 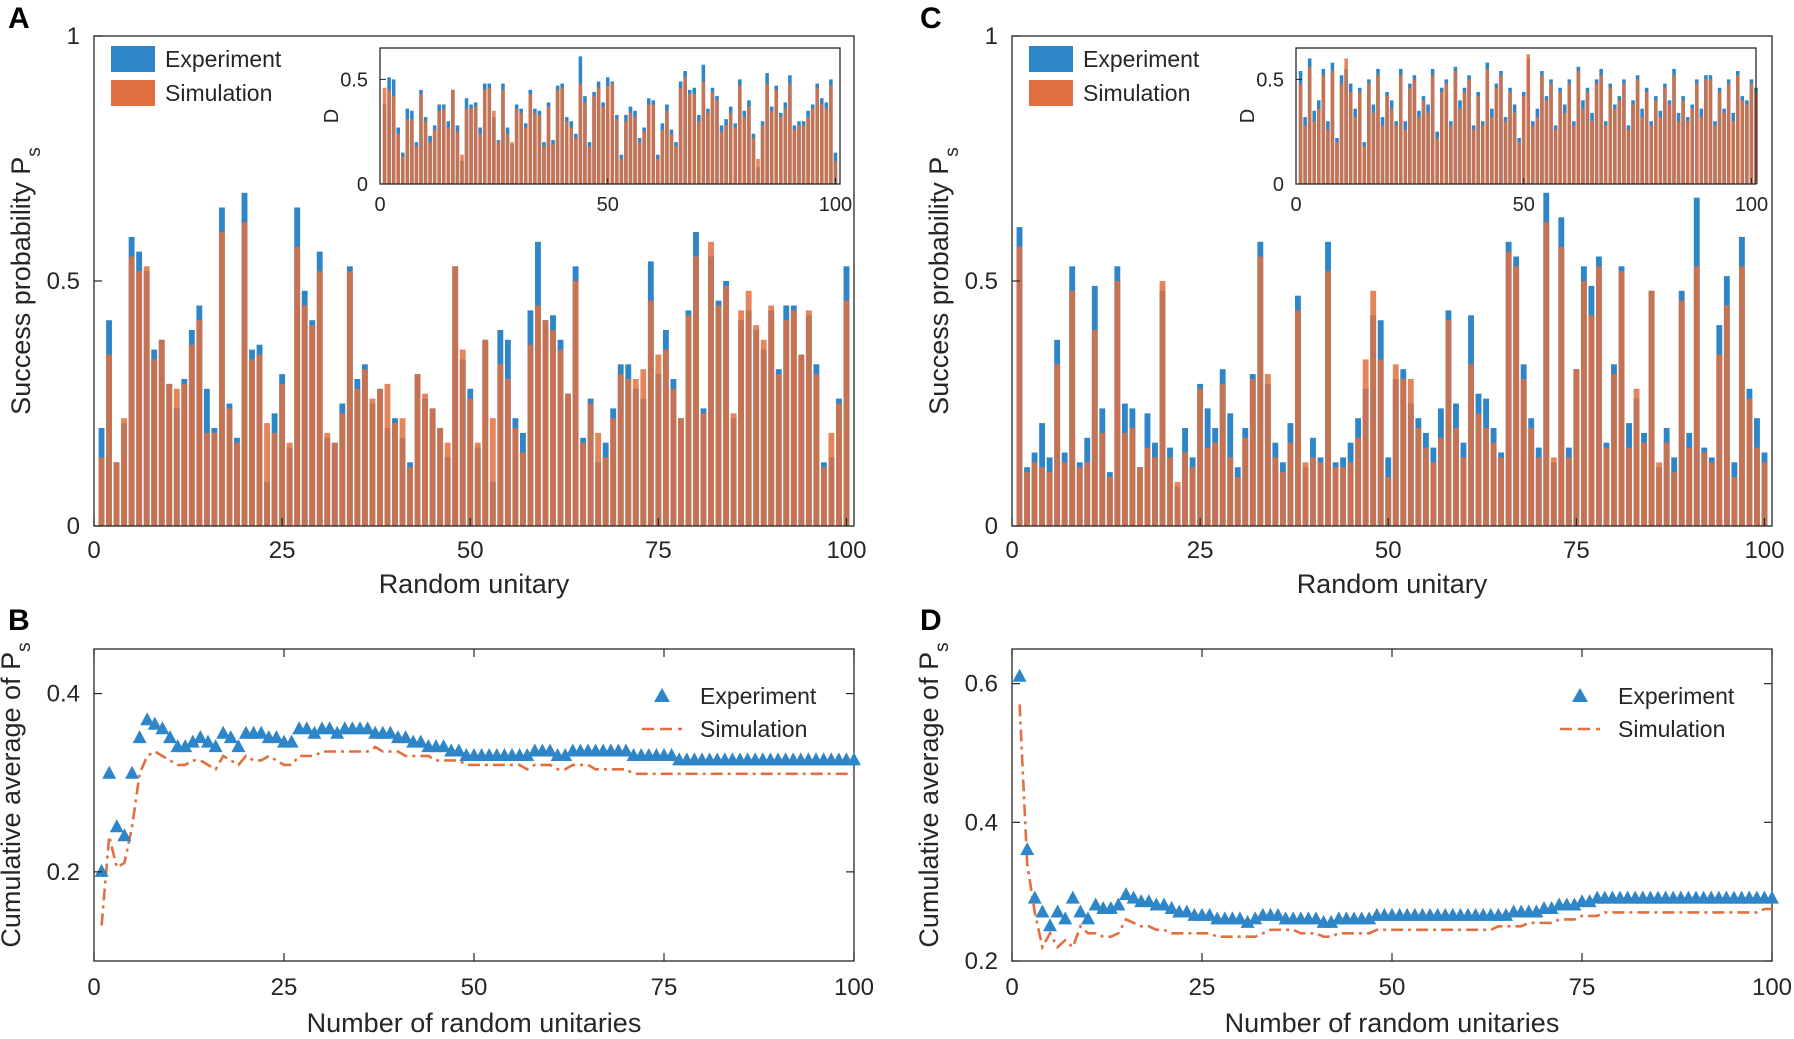 I want to click on legend-swatch-simulation, so click(x=133, y=93).